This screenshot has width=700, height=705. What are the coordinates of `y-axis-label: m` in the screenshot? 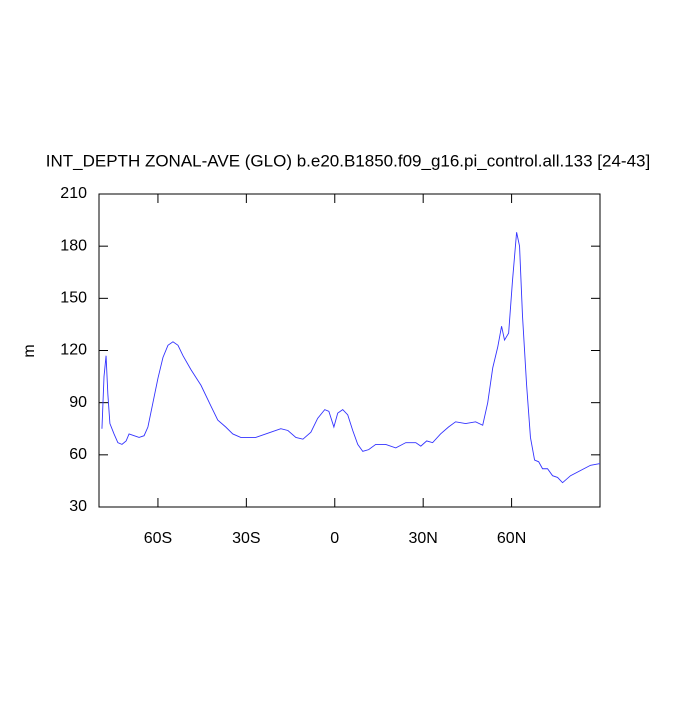 It's located at (29, 350).